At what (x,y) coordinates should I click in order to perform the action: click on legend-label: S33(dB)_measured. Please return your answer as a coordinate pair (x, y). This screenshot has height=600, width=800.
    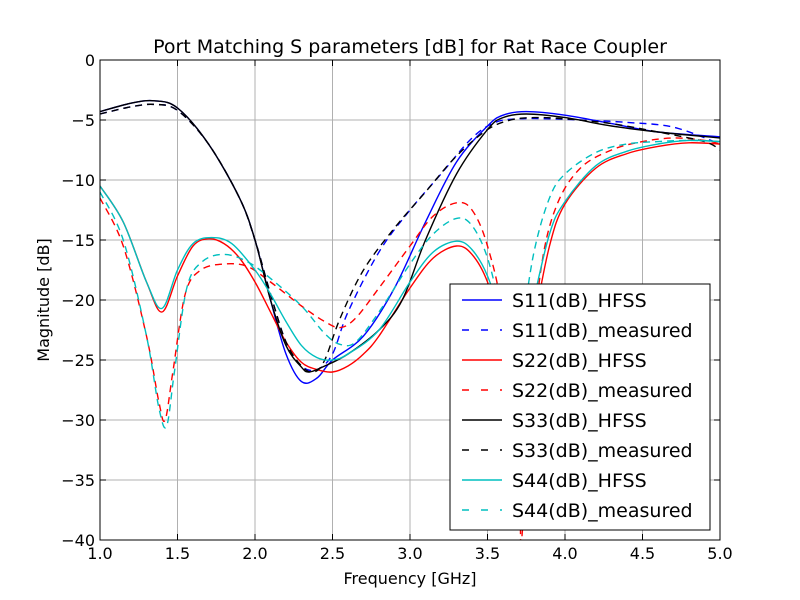
    Looking at the image, I should click on (602, 451).